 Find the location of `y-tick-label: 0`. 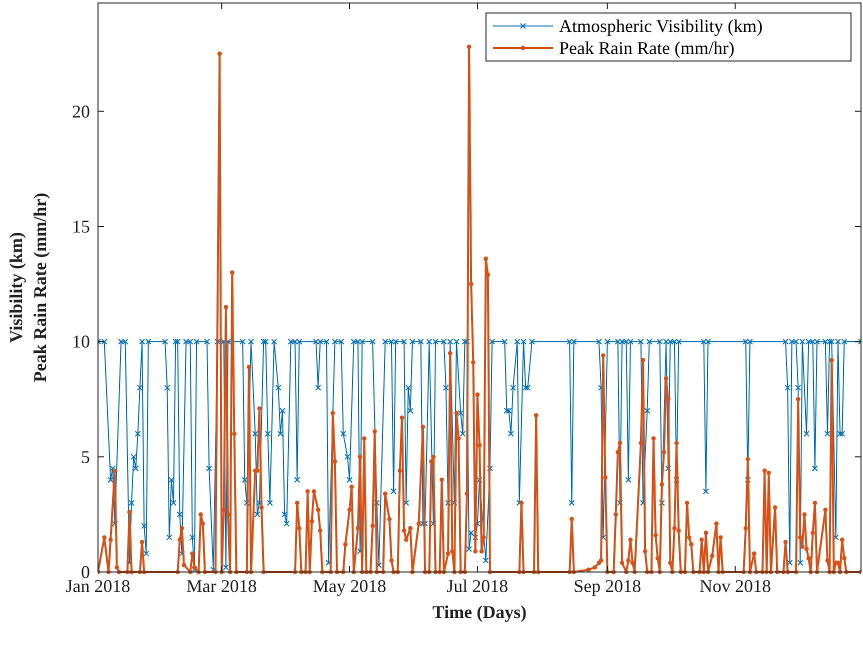

y-tick-label: 0 is located at coordinates (85, 572).